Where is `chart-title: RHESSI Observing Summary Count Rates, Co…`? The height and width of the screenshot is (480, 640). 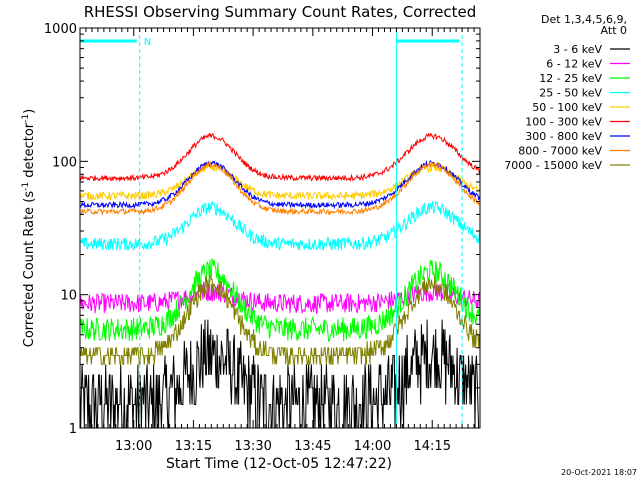
chart-title: RHESSI Observing Summary Count Rates, Co… is located at coordinates (280, 12).